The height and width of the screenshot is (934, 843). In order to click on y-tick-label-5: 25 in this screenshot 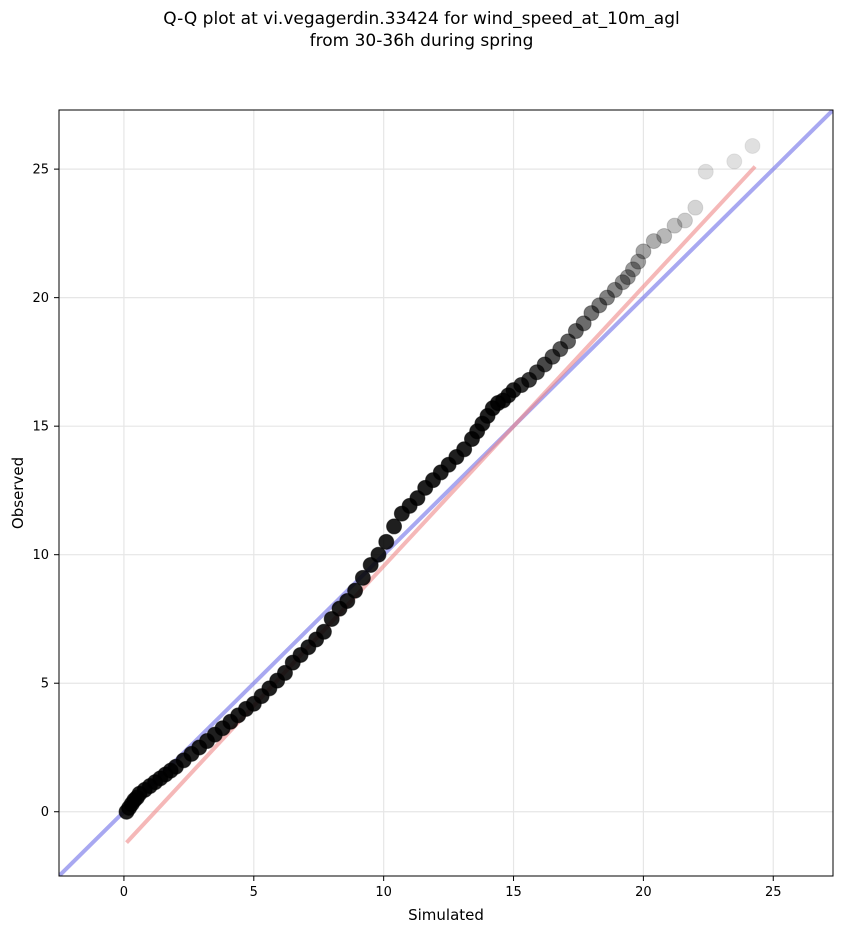, I will do `click(40, 170)`.